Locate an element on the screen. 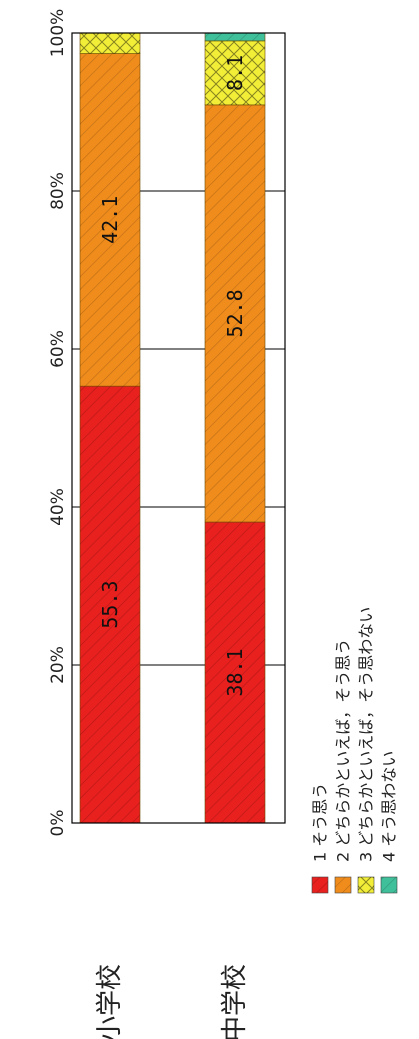  data-label: 42.1 is located at coordinates (110, 220).